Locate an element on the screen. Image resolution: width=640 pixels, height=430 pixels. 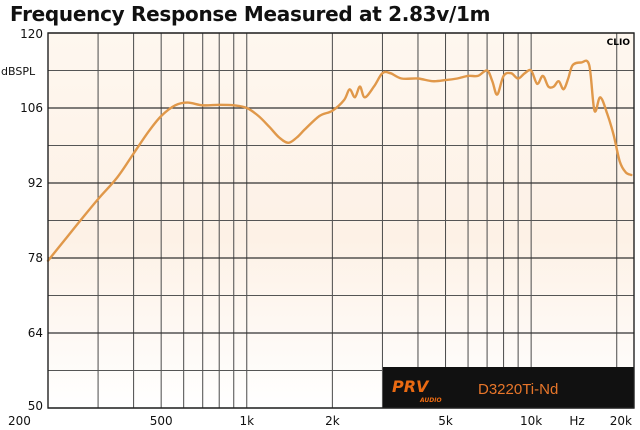
legend-background is located at coordinates (508, 387).